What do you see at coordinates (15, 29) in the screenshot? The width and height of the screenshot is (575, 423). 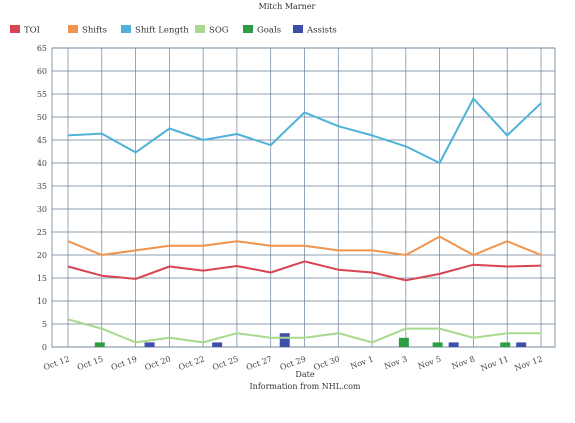 I see `legend-swatch-toi` at bounding box center [15, 29].